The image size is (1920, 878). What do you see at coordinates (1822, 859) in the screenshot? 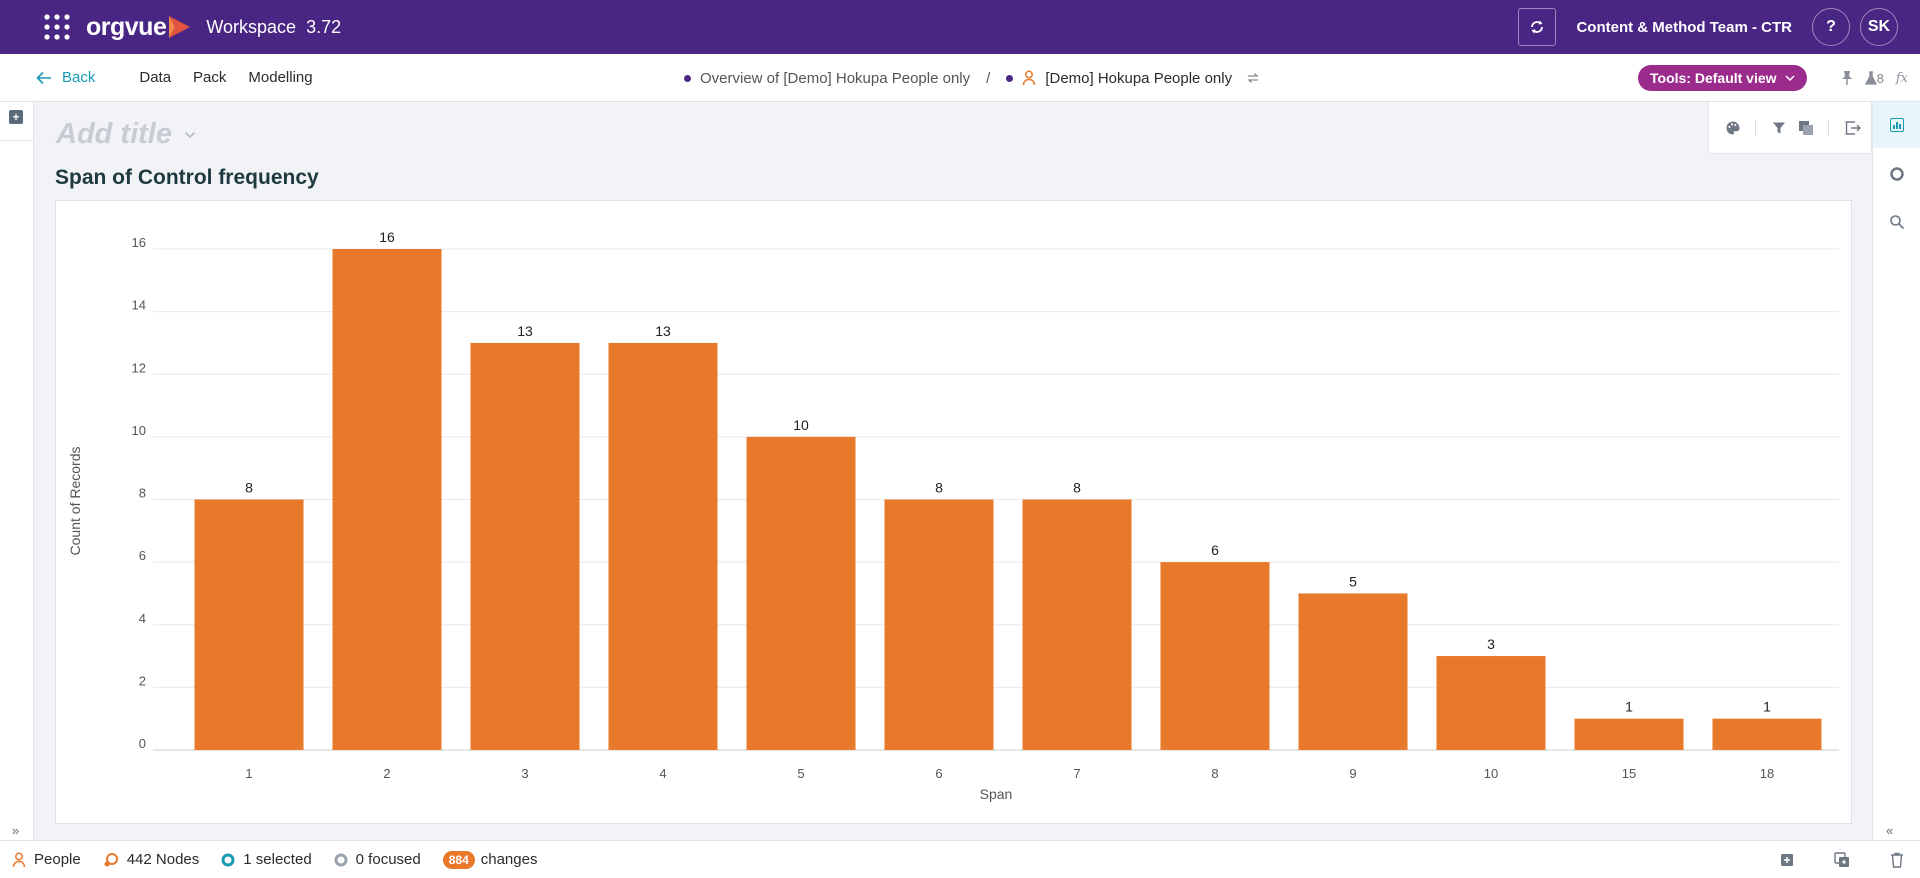
I see `status-actions` at bounding box center [1822, 859].